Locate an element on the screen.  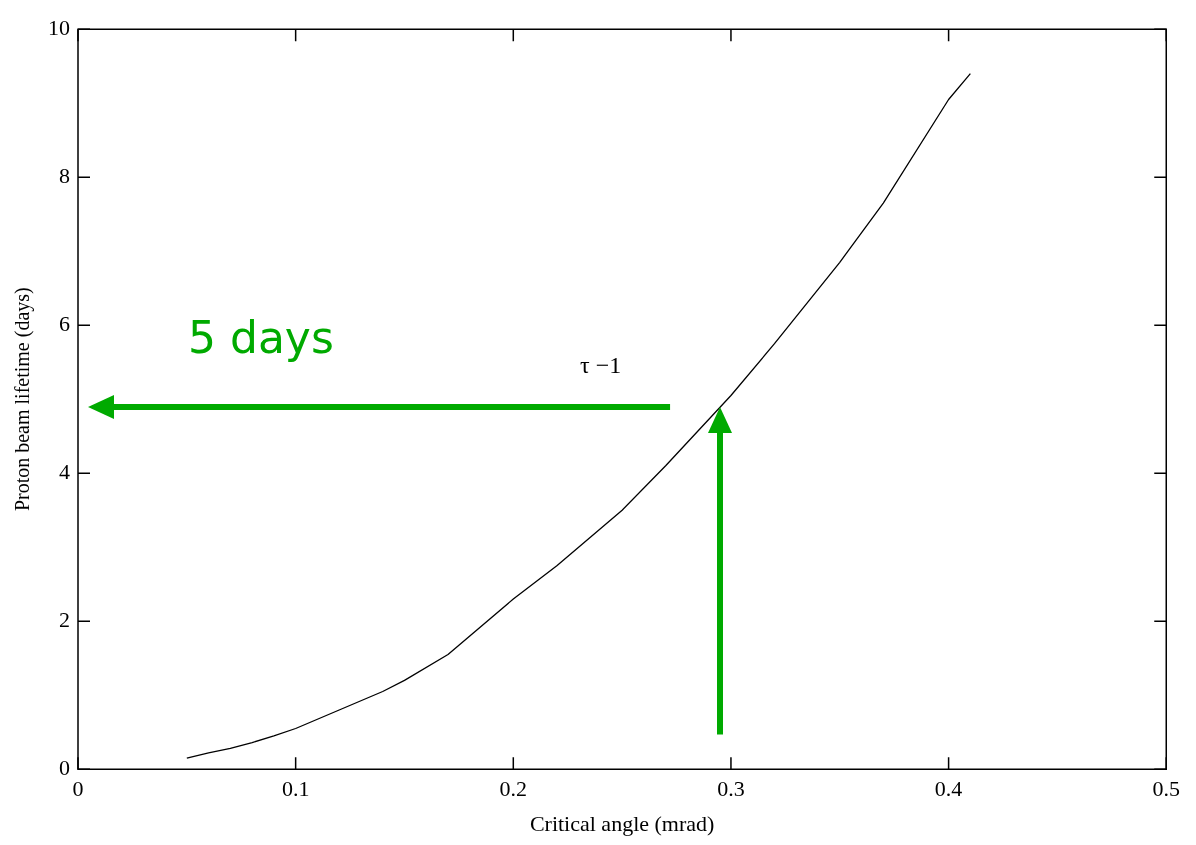
y-tick-label: 10 is located at coordinates (59, 27).